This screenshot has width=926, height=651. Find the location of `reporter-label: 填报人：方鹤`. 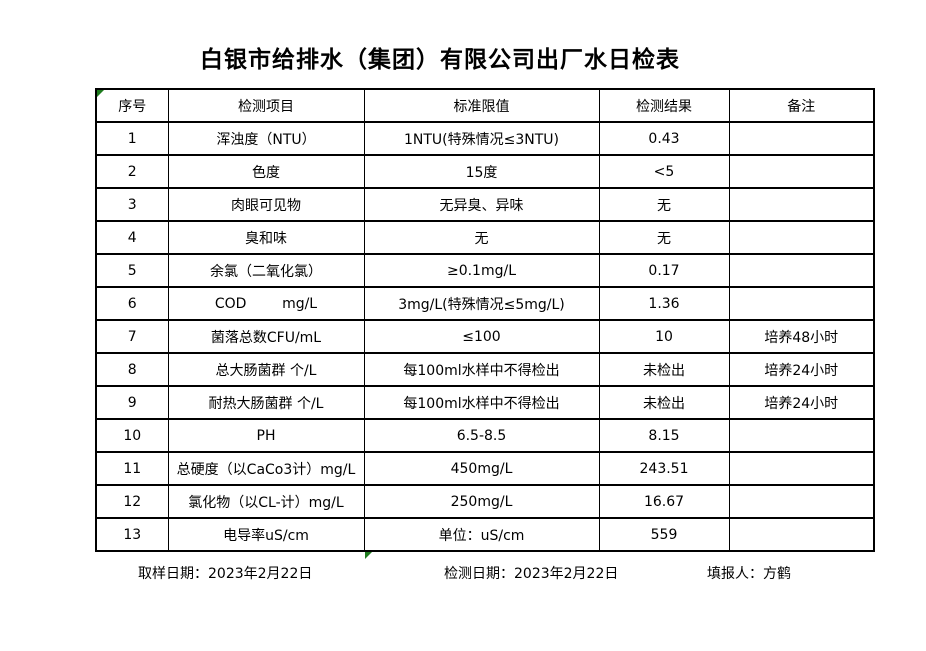

reporter-label: 填报人：方鹤 is located at coordinates (749, 574).